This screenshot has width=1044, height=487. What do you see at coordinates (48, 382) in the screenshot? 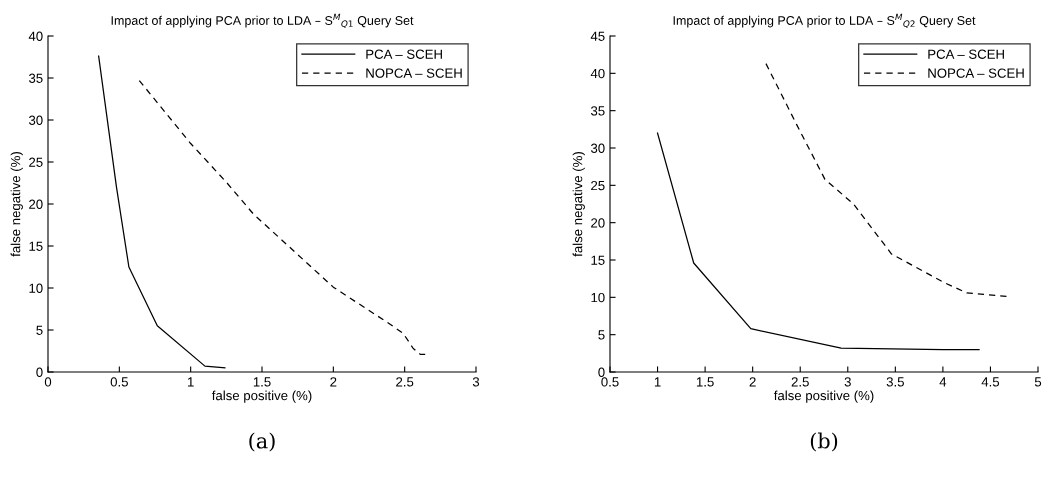
I see `x-tick-label: 0` at bounding box center [48, 382].